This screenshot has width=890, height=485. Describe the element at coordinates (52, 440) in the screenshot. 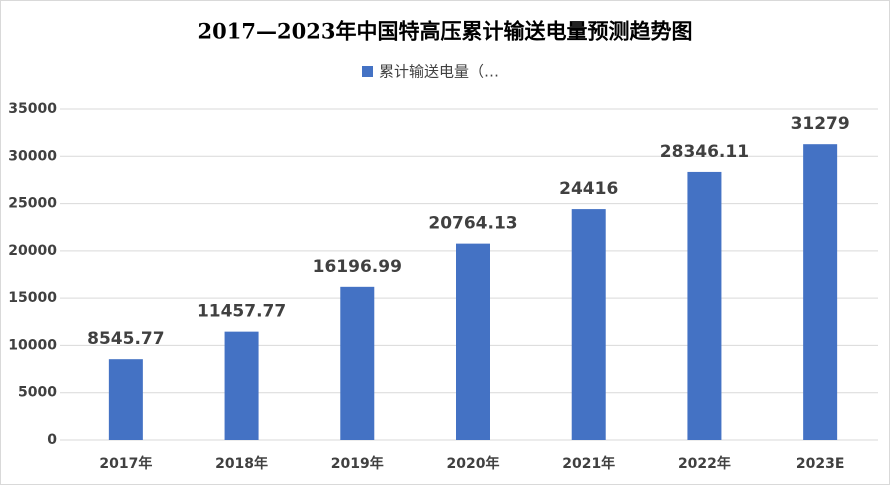

I see `y-tick-label: 0` at that location.